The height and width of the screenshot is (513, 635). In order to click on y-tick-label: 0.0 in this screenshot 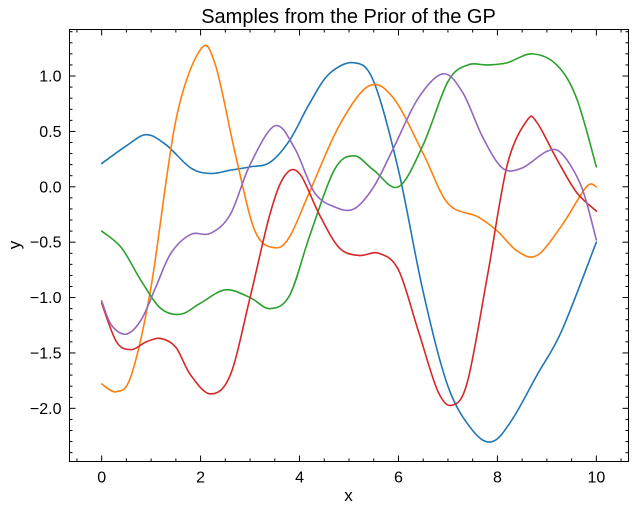, I will do `click(50, 187)`.